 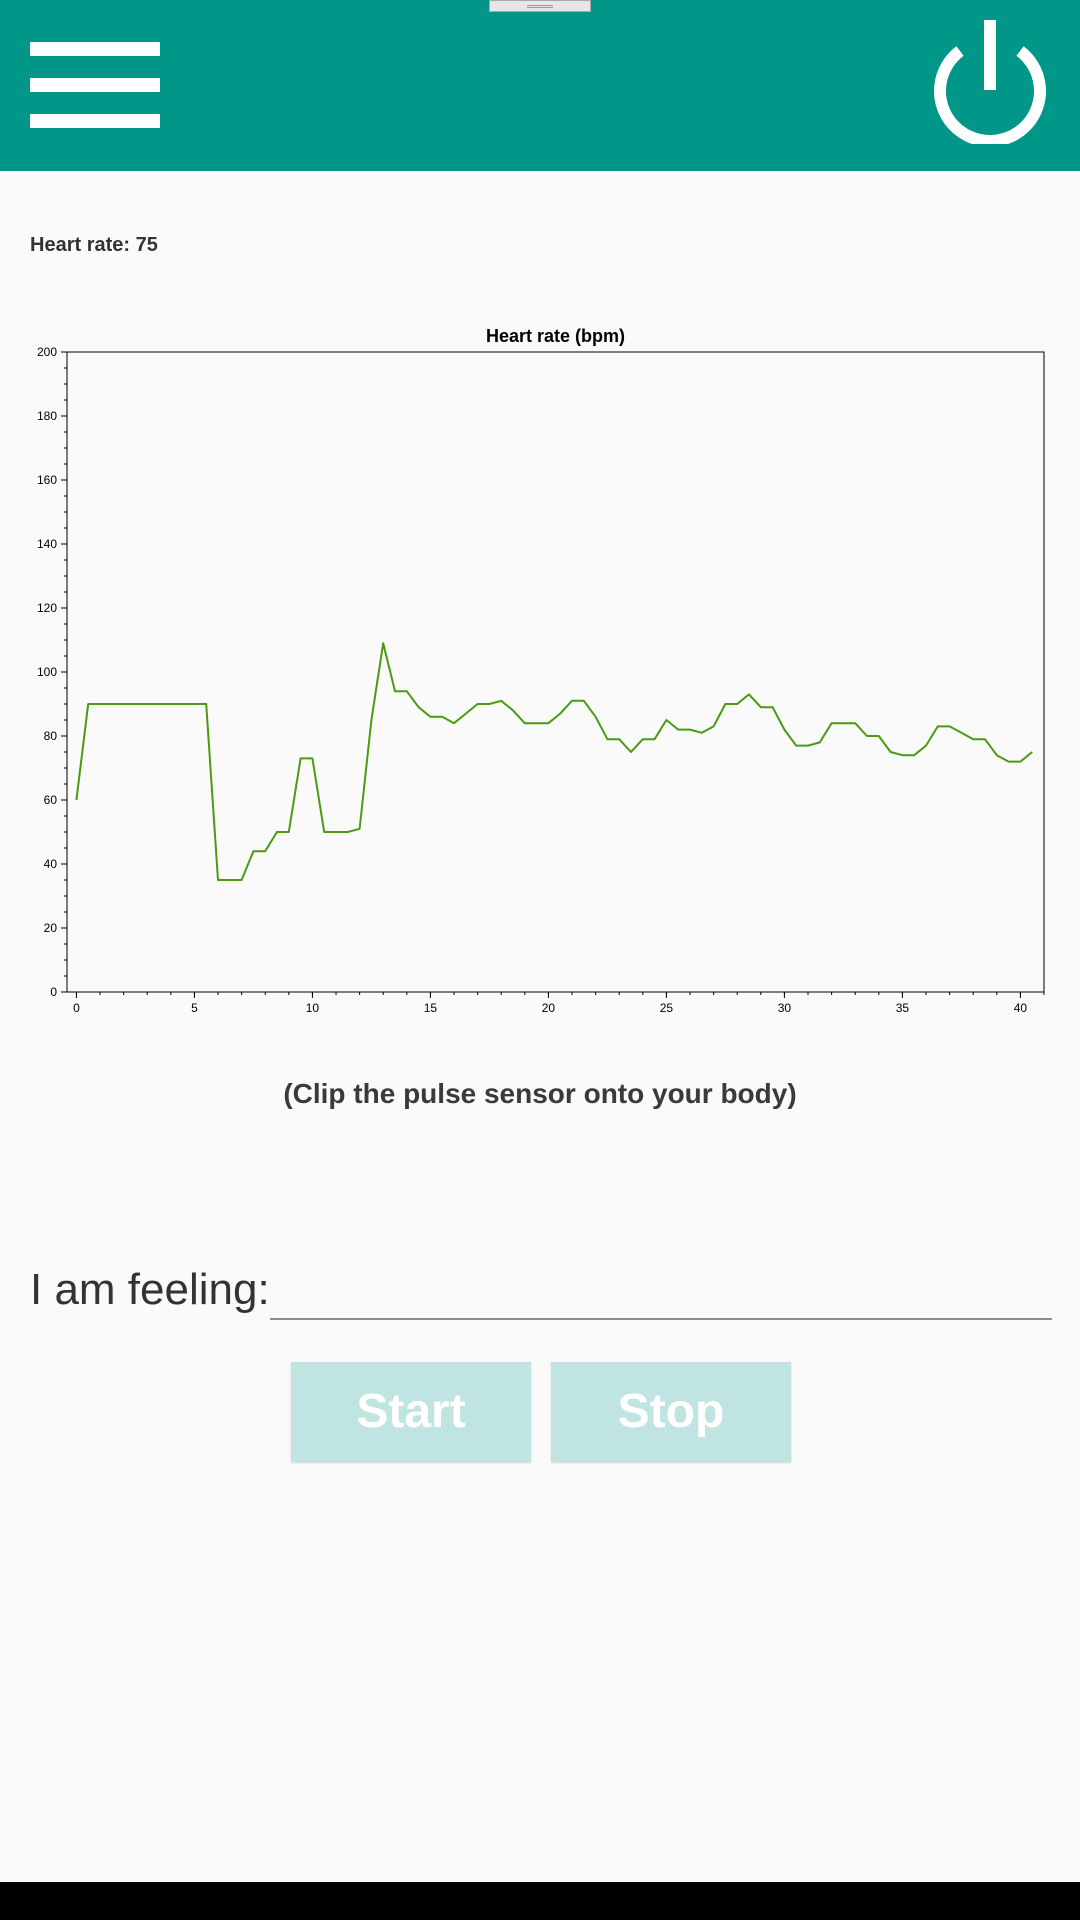 What do you see at coordinates (540, 6) in the screenshot?
I see `drag-handle` at bounding box center [540, 6].